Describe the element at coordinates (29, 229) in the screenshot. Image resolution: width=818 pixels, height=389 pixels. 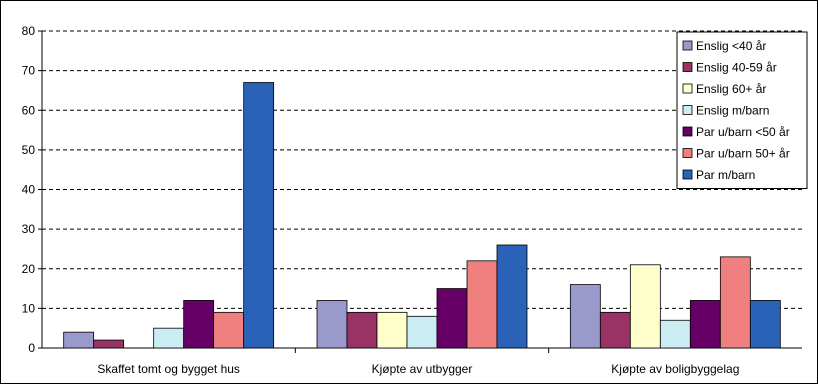
I see `y-tick-label: 30` at that location.